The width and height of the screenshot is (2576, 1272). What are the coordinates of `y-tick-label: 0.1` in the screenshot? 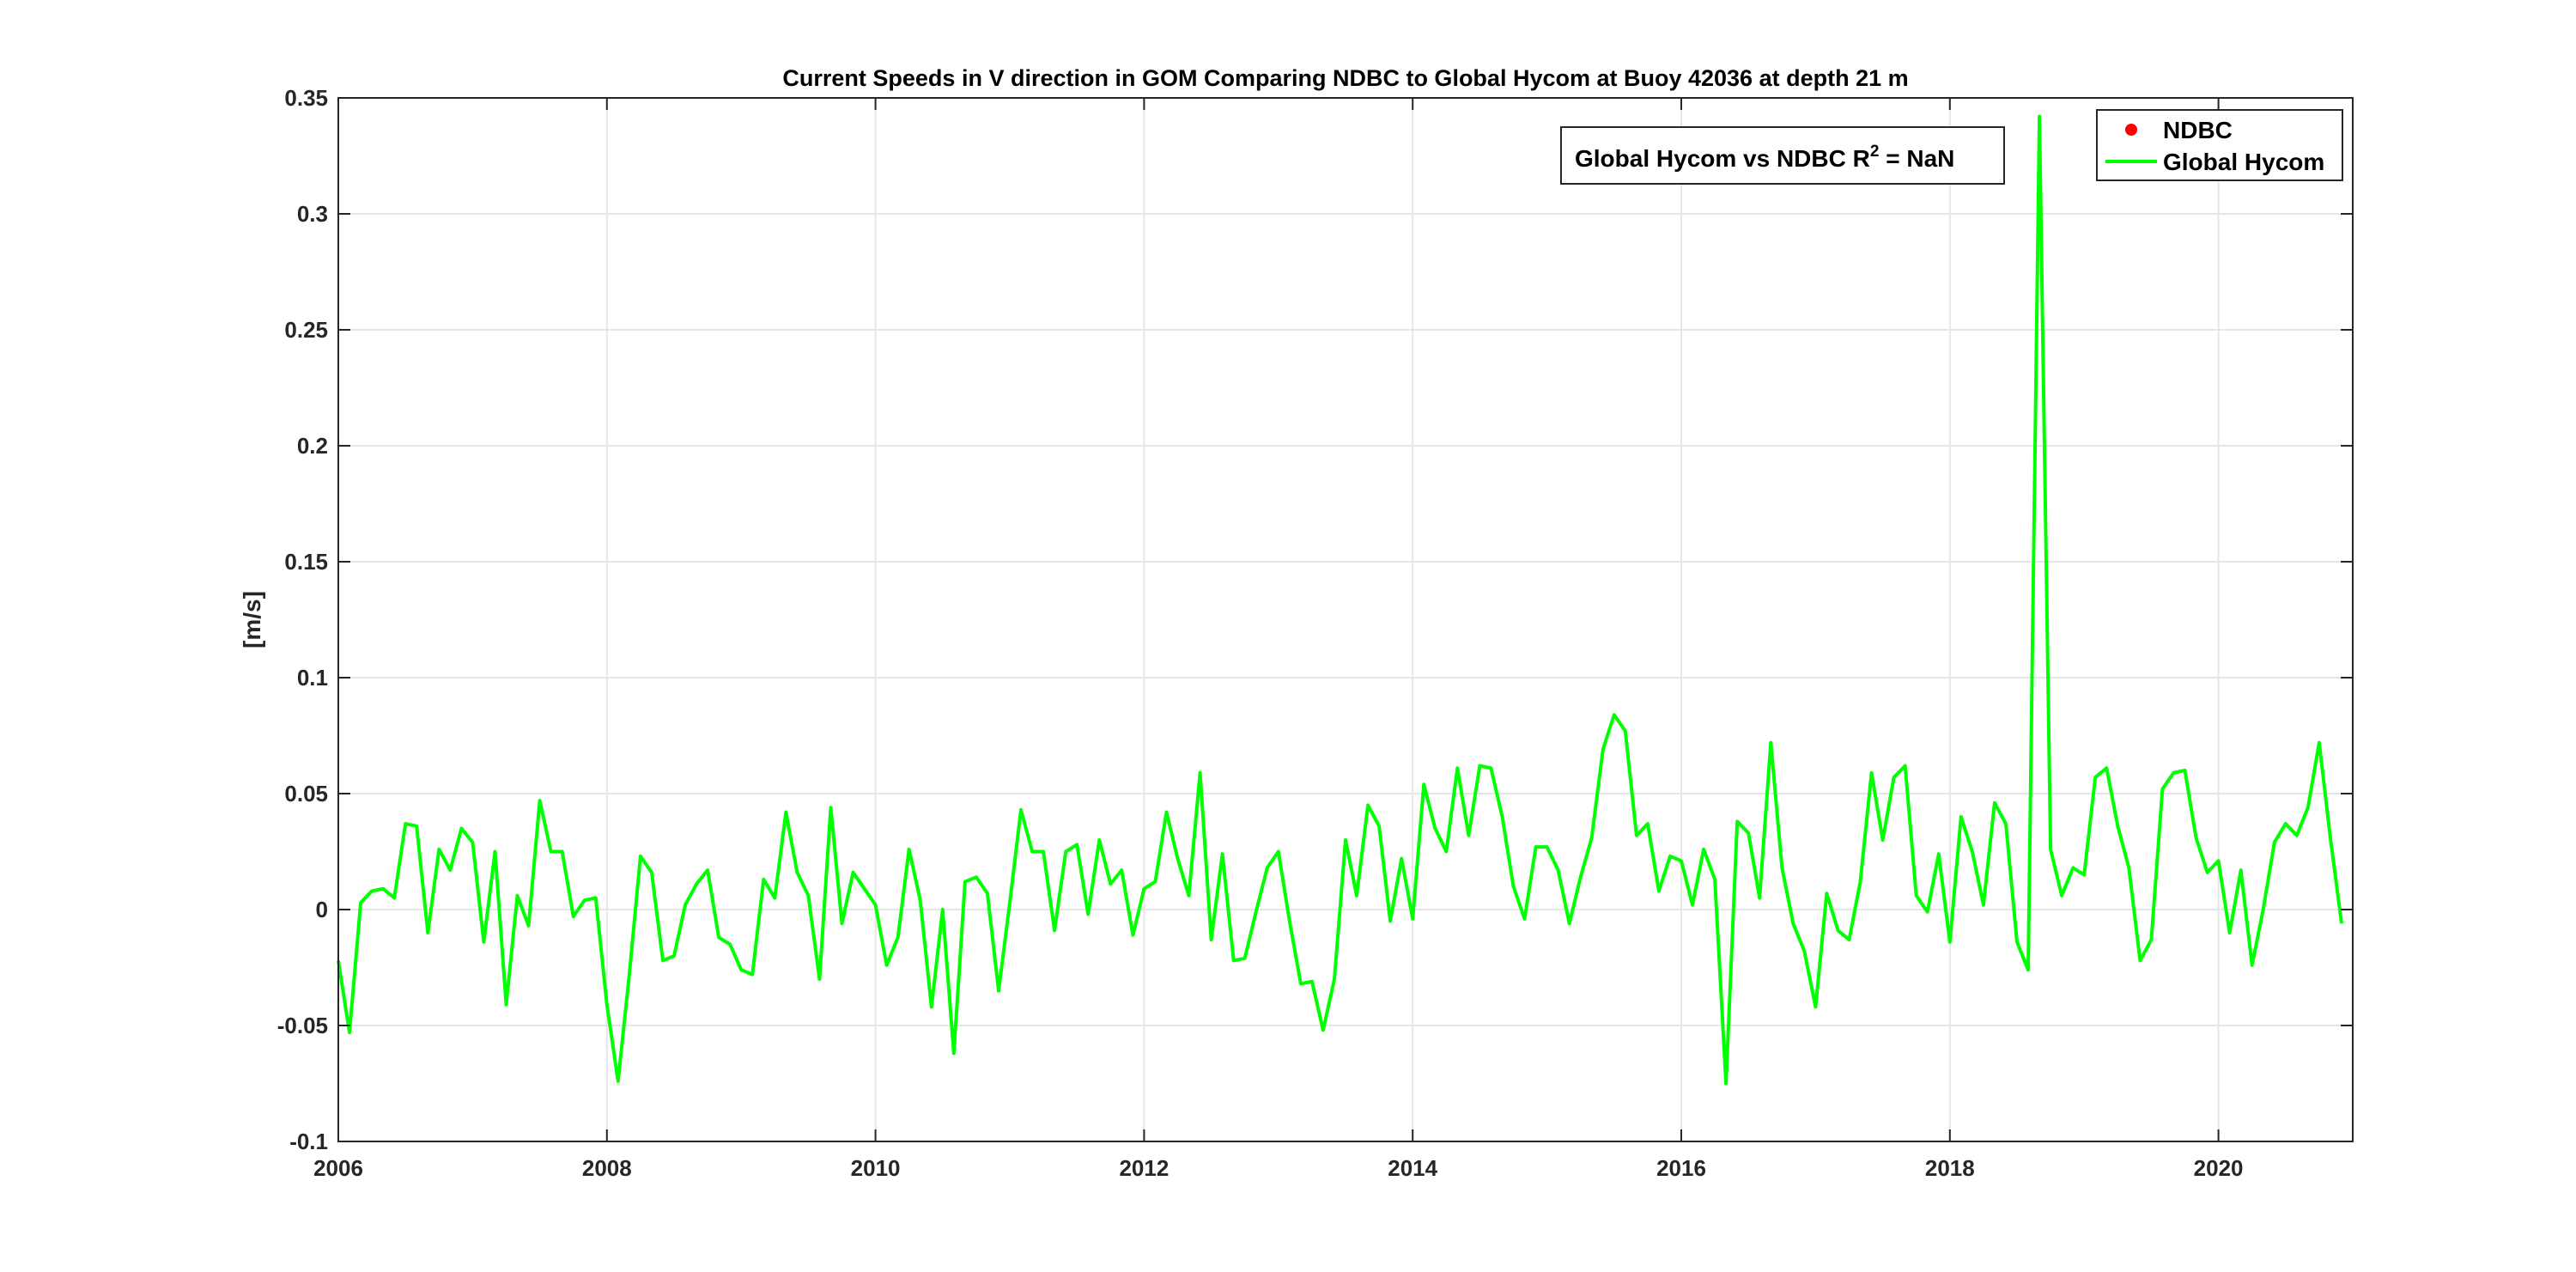 It's located at (312, 678).